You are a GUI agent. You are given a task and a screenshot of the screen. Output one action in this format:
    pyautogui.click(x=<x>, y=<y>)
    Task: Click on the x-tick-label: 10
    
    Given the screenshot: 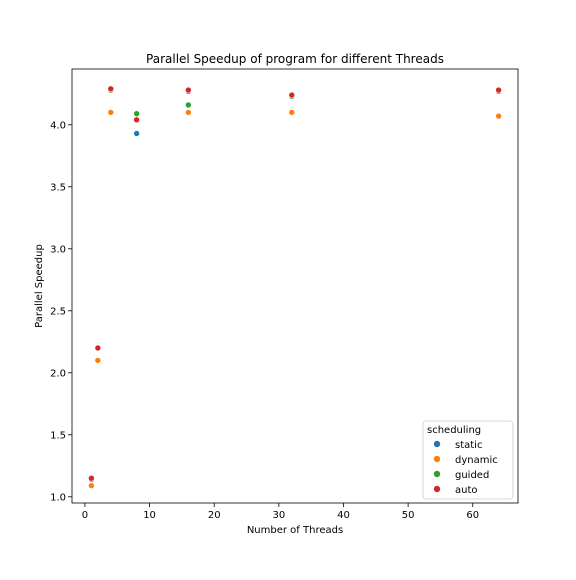 What is the action you would take?
    pyautogui.click(x=149, y=515)
    